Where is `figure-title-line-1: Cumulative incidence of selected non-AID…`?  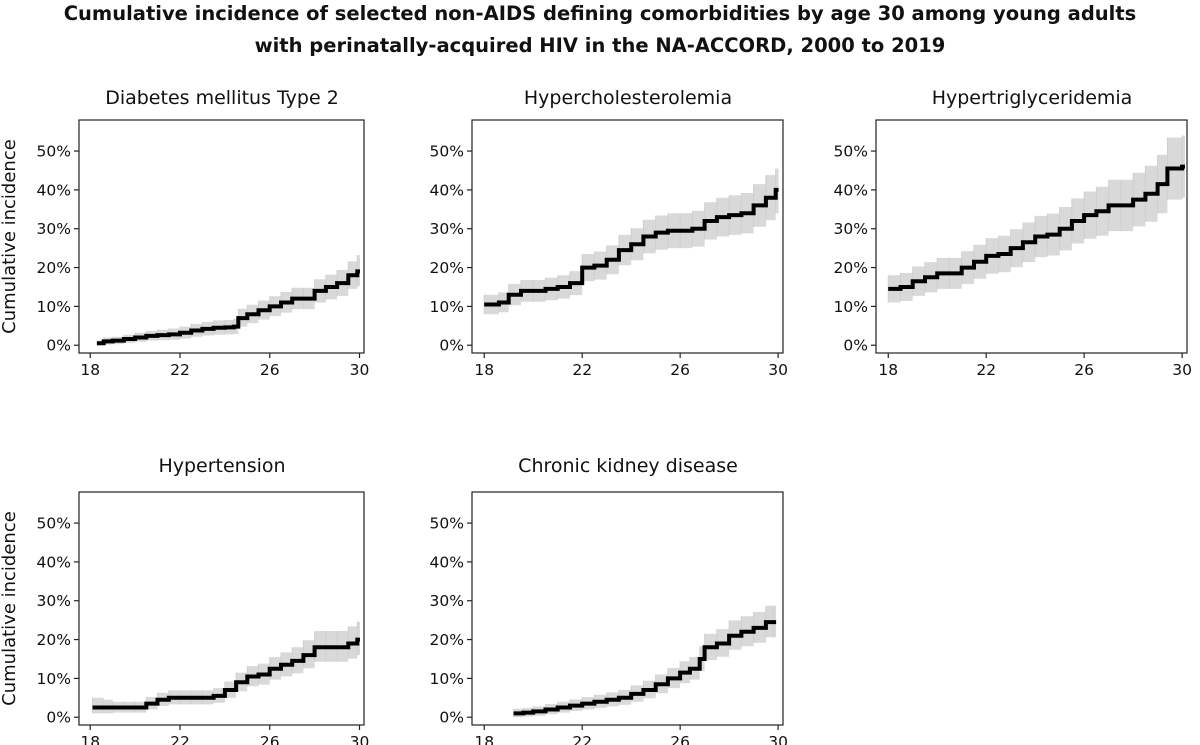 figure-title-line-1: Cumulative incidence of selected non-AID… is located at coordinates (600, 13).